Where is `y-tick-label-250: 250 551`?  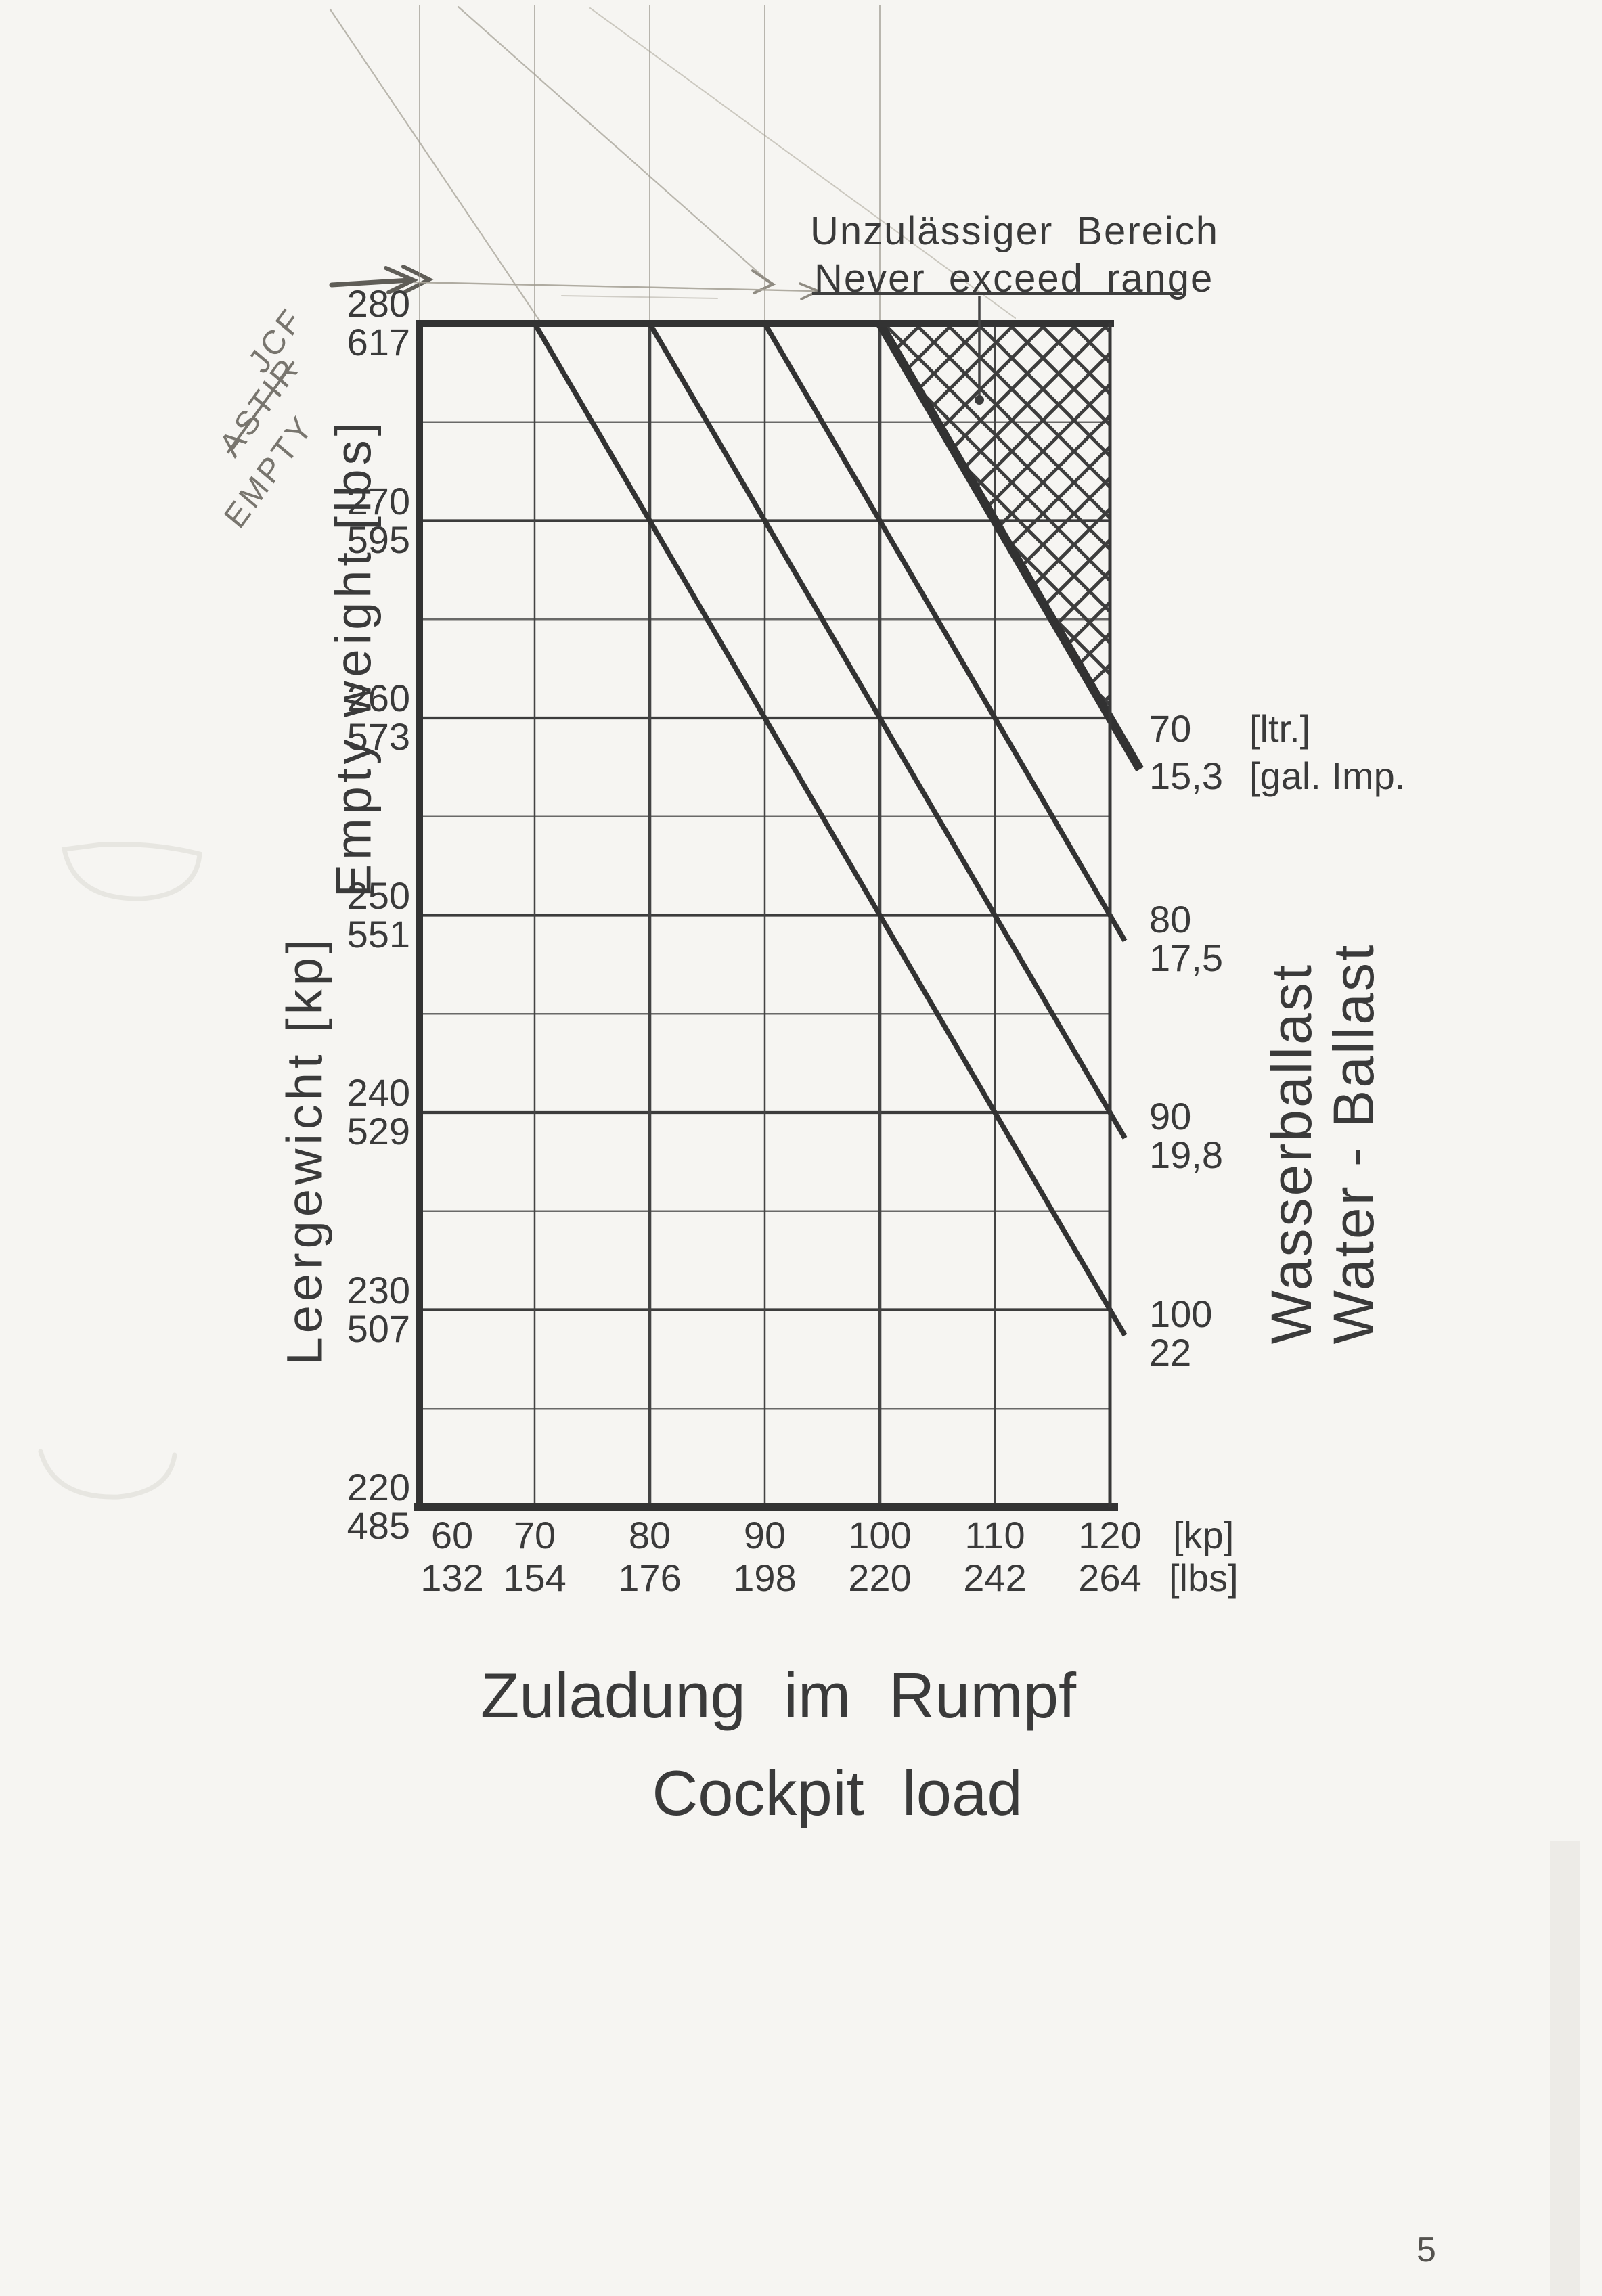 y-tick-label-250: 250 551 is located at coordinates (333, 914).